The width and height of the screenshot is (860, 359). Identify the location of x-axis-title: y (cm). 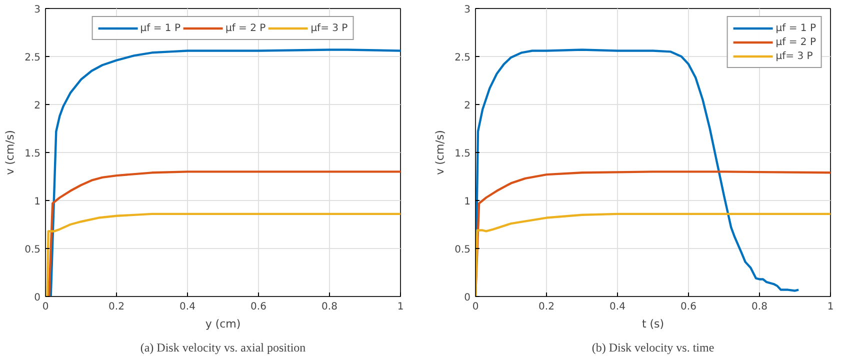
(223, 324).